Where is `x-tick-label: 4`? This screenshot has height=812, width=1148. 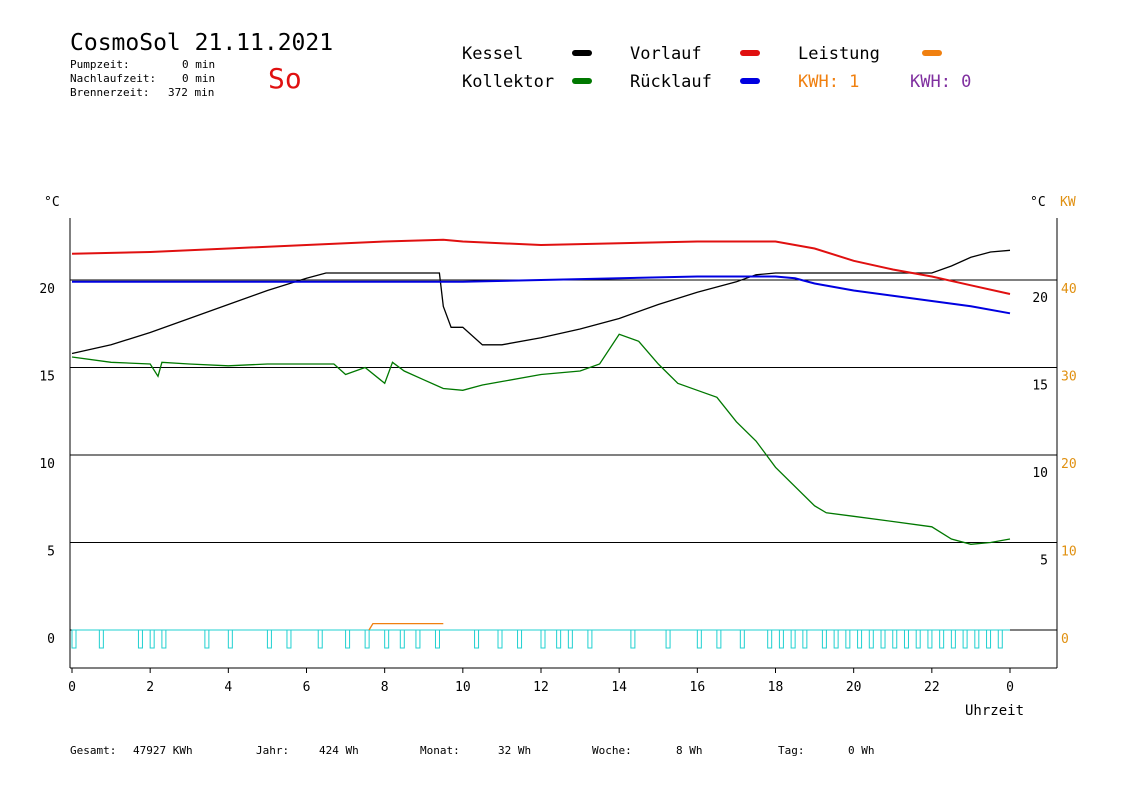 x-tick-label: 4 is located at coordinates (228, 687).